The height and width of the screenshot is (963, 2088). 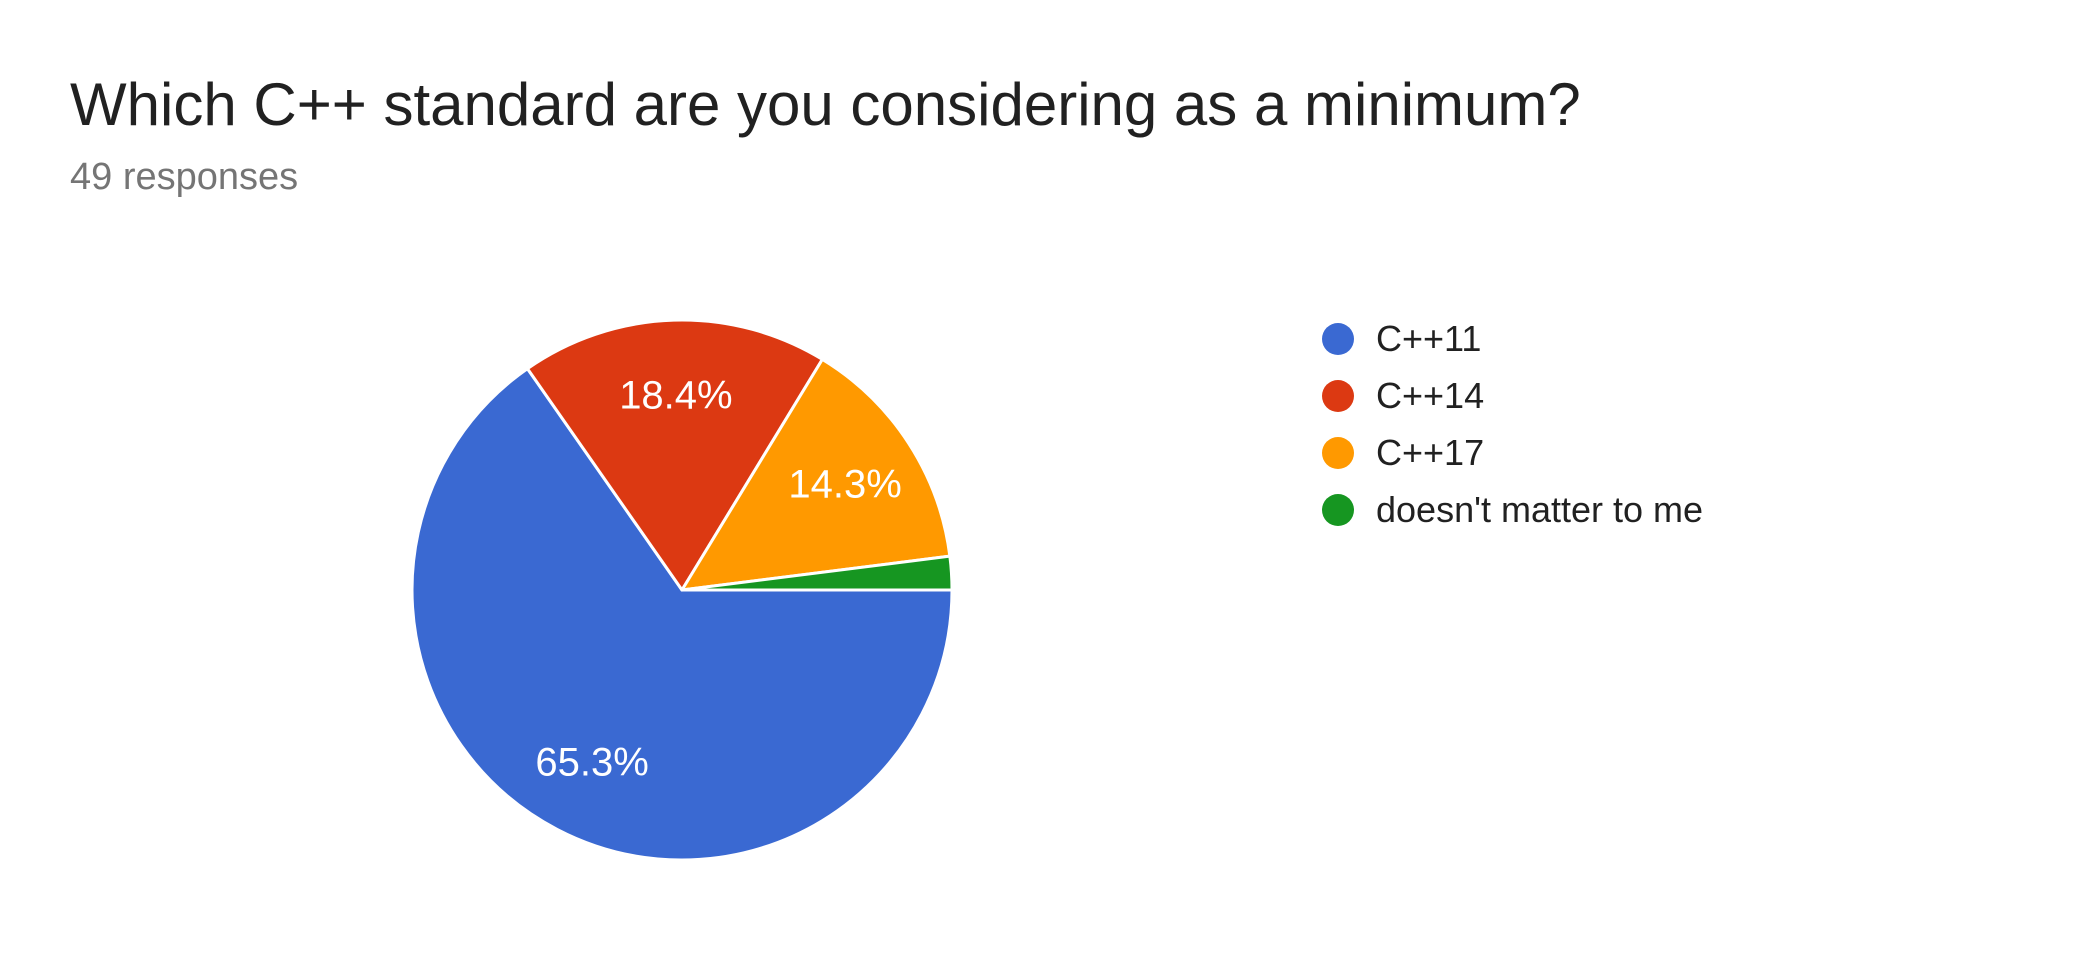 I want to click on legend-item-doesn-t-matter-to-me: doesn't matter to me, so click(x=1512, y=509).